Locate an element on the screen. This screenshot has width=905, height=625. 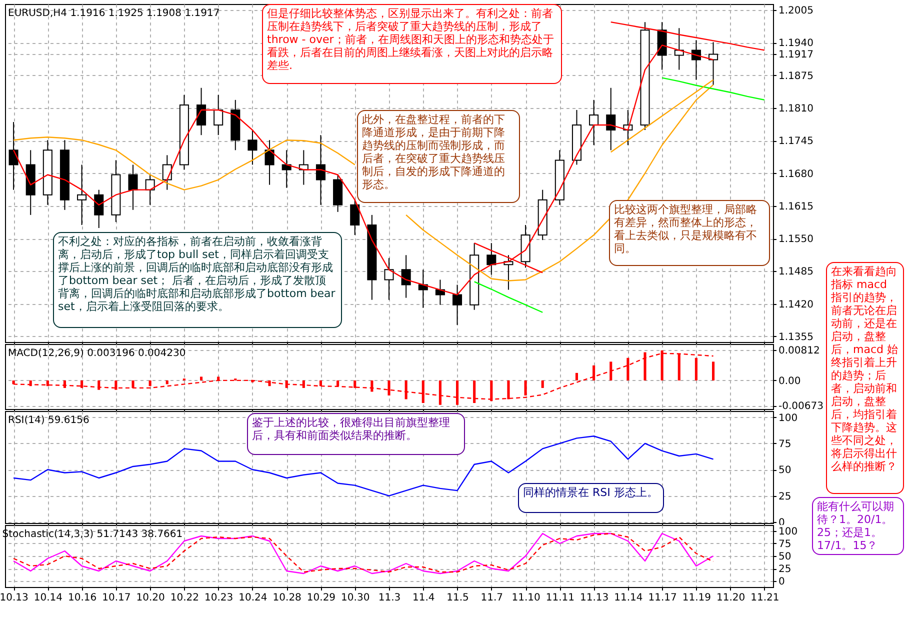
y-tick-label: 1.1485 is located at coordinates (796, 272).